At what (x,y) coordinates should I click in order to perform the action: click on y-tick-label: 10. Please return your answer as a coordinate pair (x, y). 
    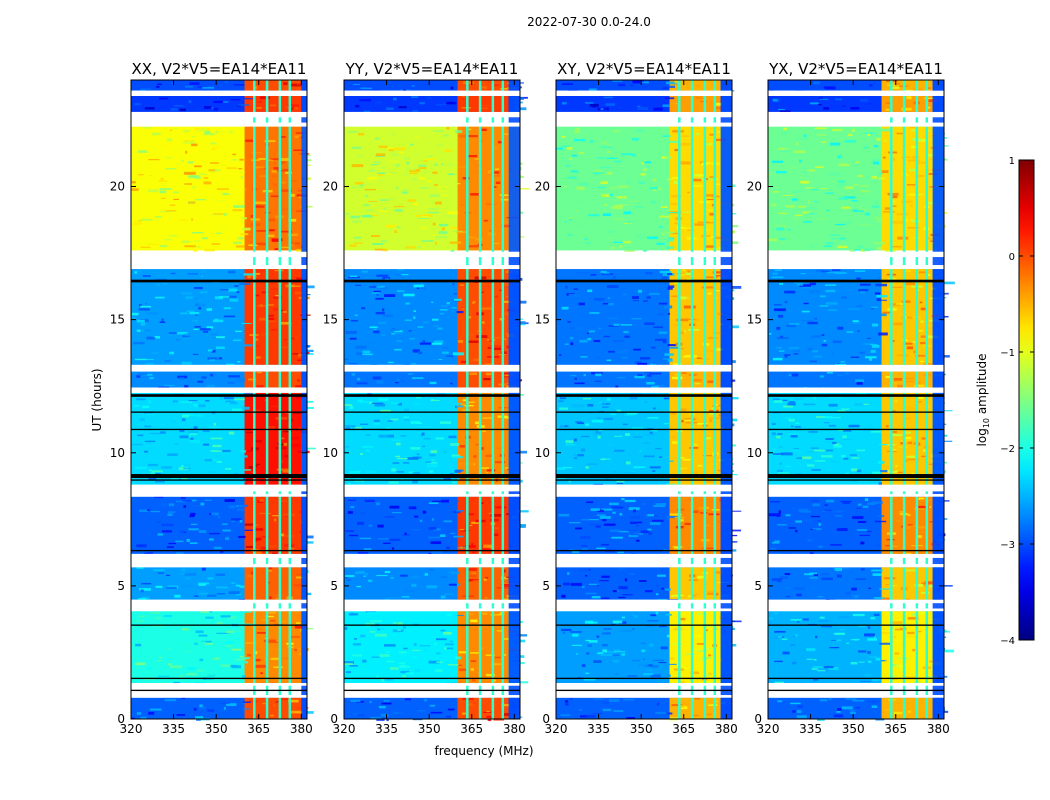
    Looking at the image, I should click on (754, 453).